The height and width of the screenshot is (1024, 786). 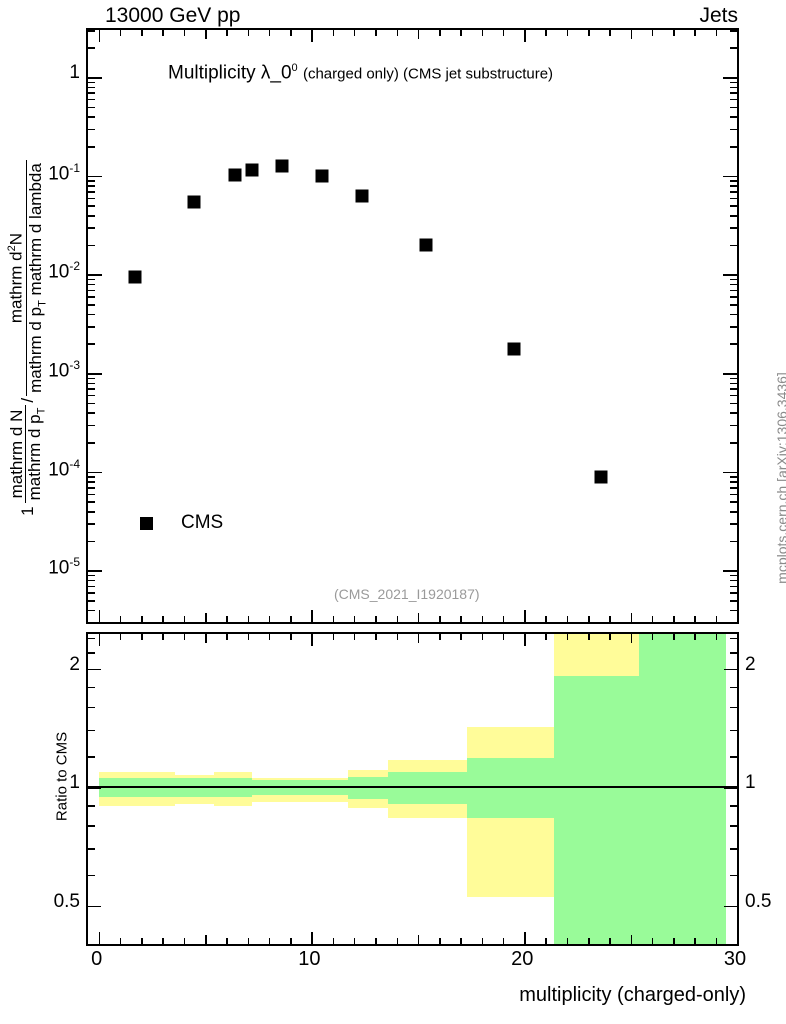 What do you see at coordinates (66, 901) in the screenshot?
I see `ratio-y-tick-label-left: 0.5` at bounding box center [66, 901].